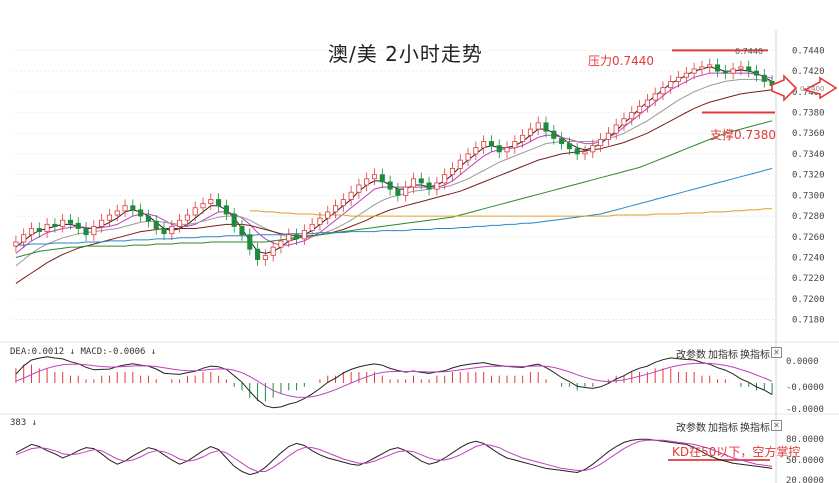  I want to click on y-tick-label: 0.7180, so click(808, 321).